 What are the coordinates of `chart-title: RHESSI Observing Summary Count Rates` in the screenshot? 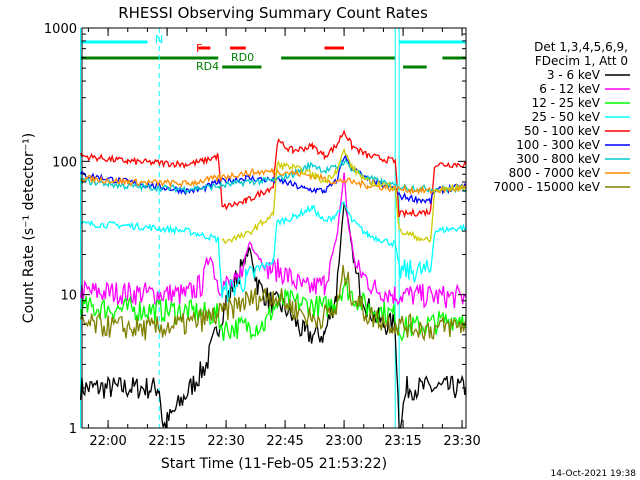 It's located at (273, 13).